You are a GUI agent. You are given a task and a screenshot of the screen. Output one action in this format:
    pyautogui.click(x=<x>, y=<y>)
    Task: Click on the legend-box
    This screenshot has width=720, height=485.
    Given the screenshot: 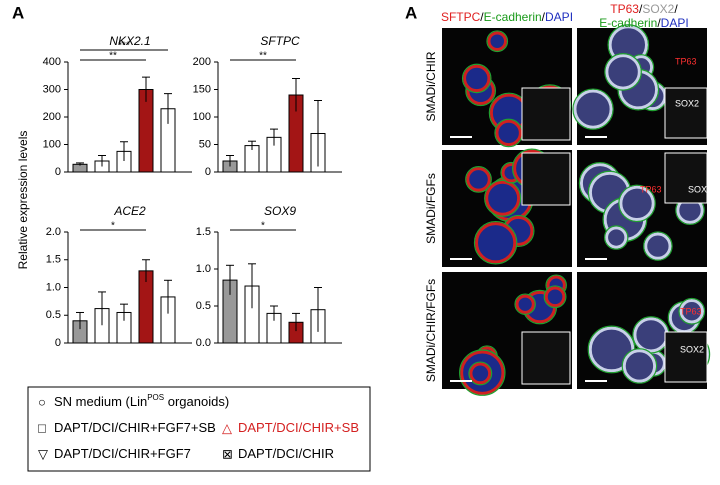 What is the action you would take?
    pyautogui.click(x=199, y=429)
    